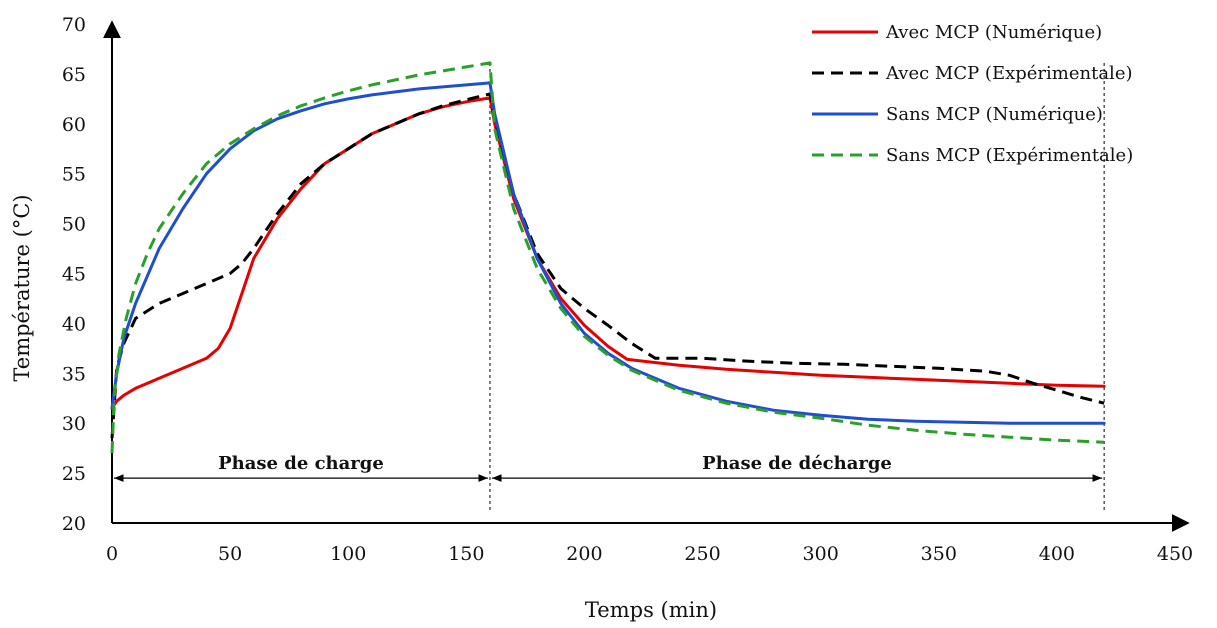 Image resolution: width=1217 pixels, height=628 pixels. Describe the element at coordinates (797, 463) in the screenshot. I see `phase-label: Phase de décharge` at that location.